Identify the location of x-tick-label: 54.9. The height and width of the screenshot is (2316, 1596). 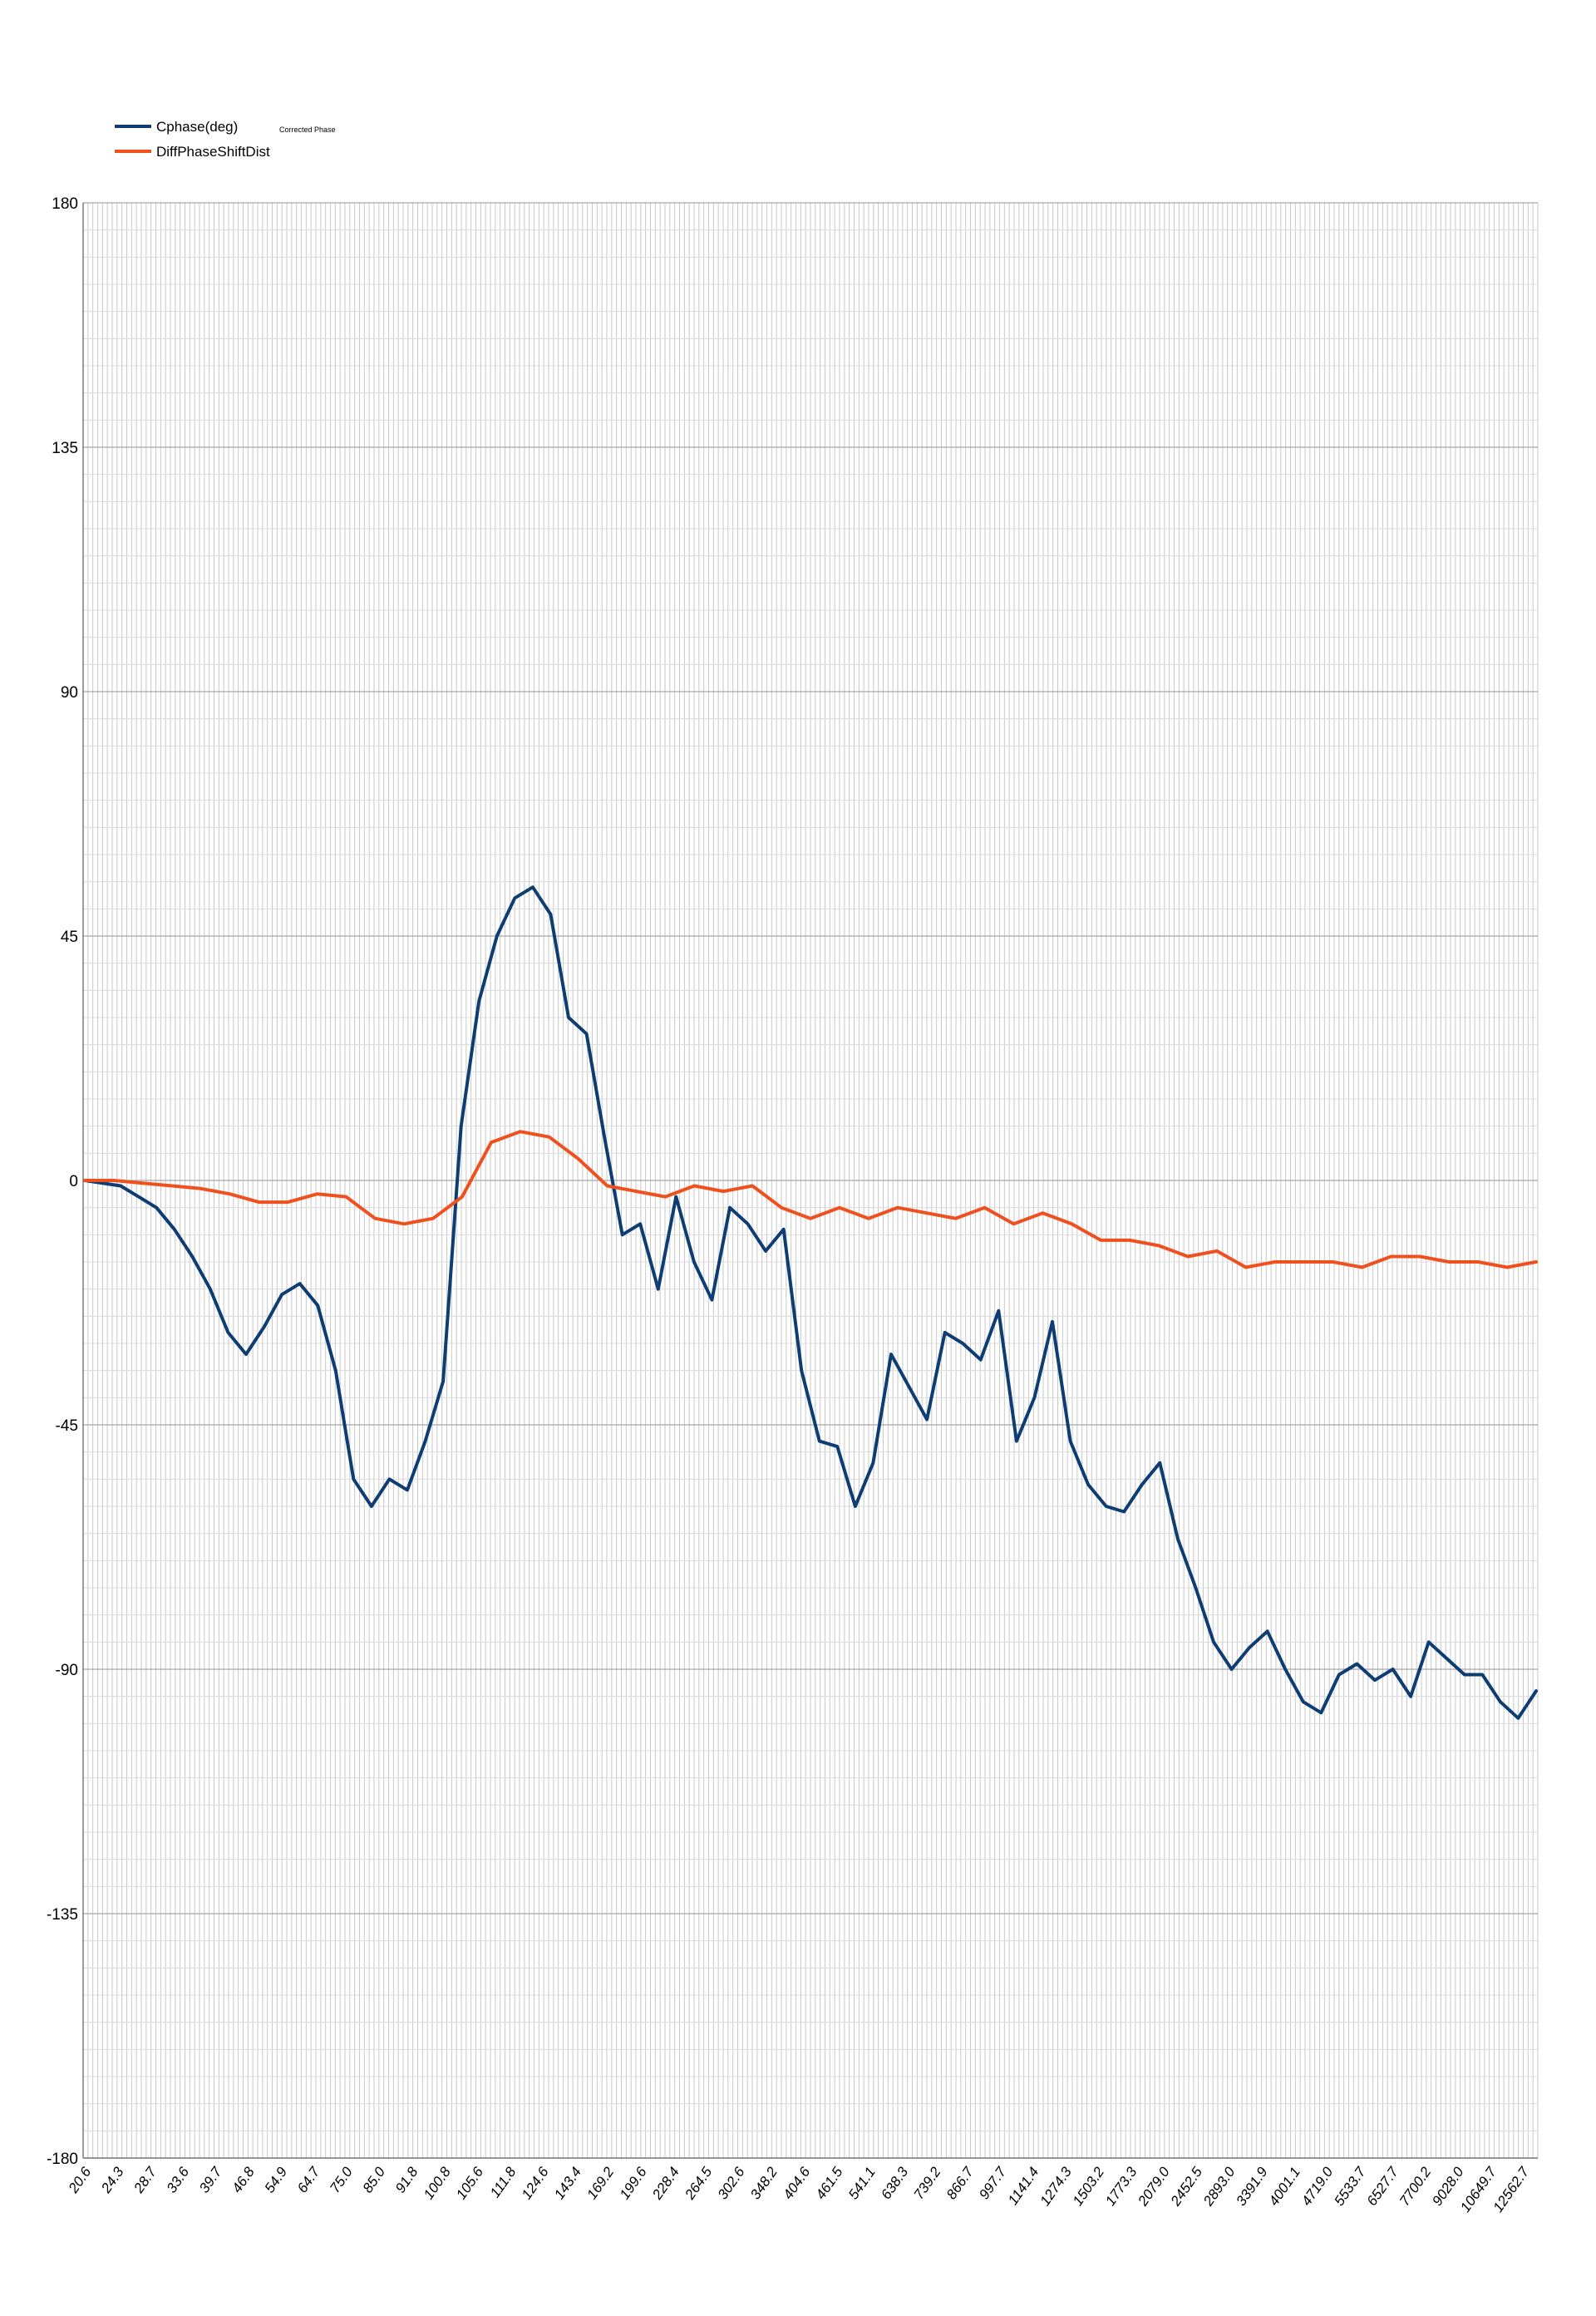
(276, 2179).